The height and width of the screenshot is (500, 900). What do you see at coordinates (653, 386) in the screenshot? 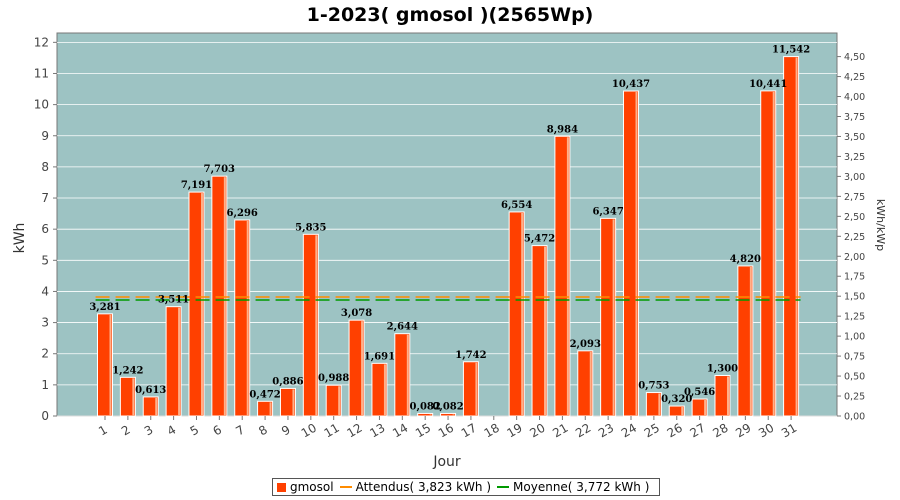
I see `bar-value-label: 0,753` at bounding box center [653, 386].